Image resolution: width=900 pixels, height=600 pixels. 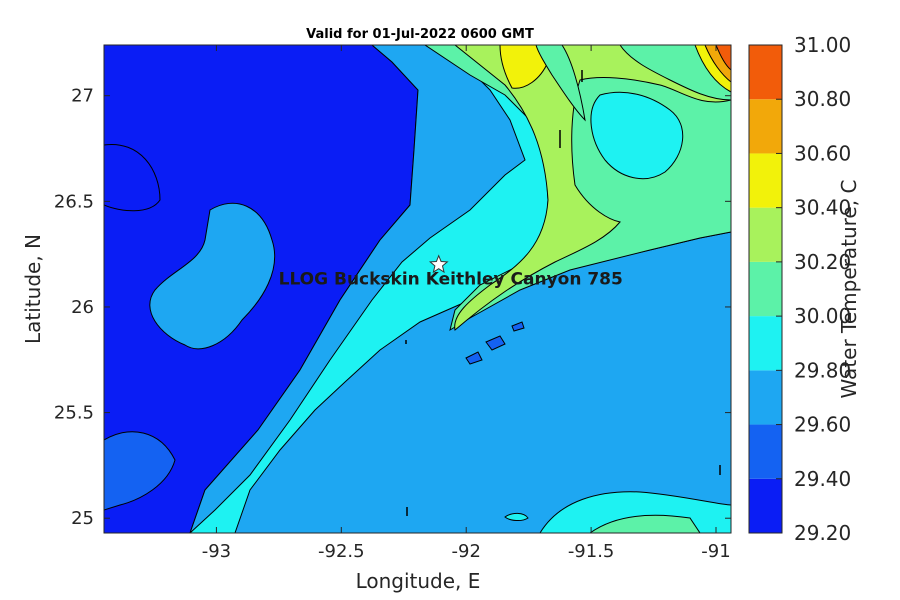 I want to click on y-axis-label: Latitude, N, so click(x=33, y=289).